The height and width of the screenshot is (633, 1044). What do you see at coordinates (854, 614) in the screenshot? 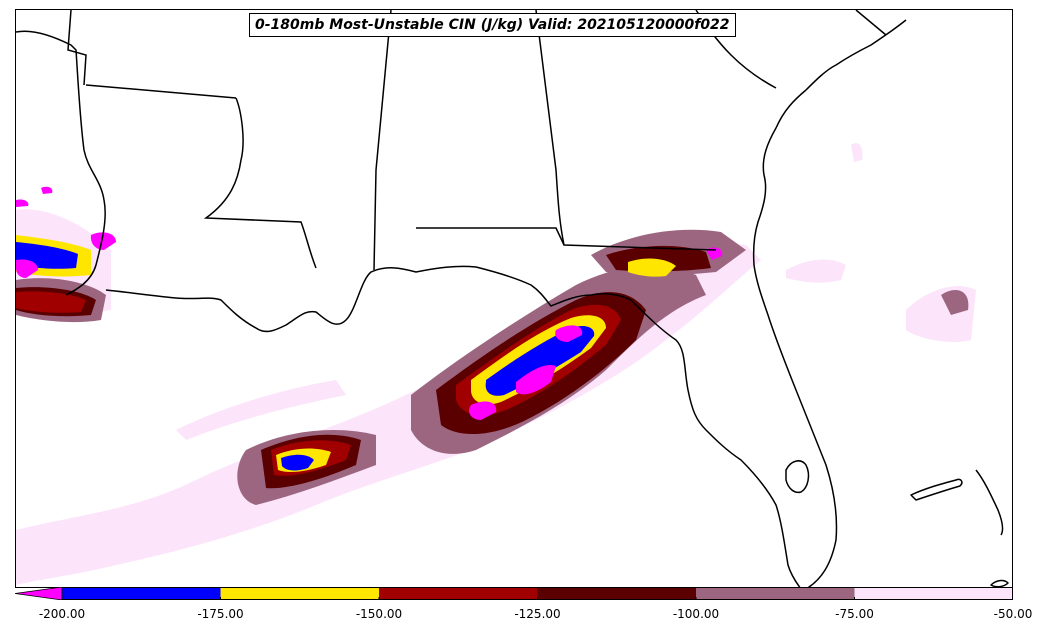
I see `colorbar-tick-label: -75.00` at bounding box center [854, 614].